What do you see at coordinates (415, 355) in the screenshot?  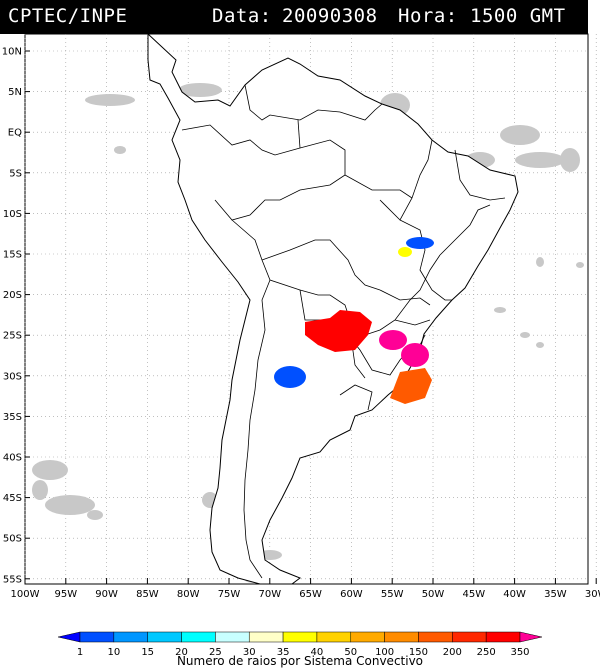 I see `magenta-system-santa-catarina` at bounding box center [415, 355].